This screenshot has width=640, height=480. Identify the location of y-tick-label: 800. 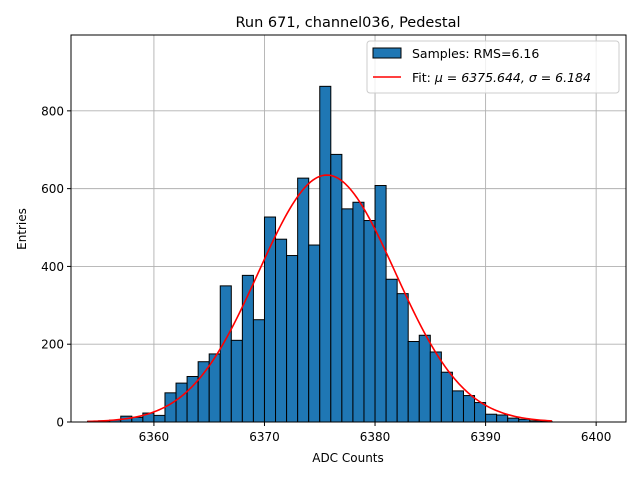
(52, 111).